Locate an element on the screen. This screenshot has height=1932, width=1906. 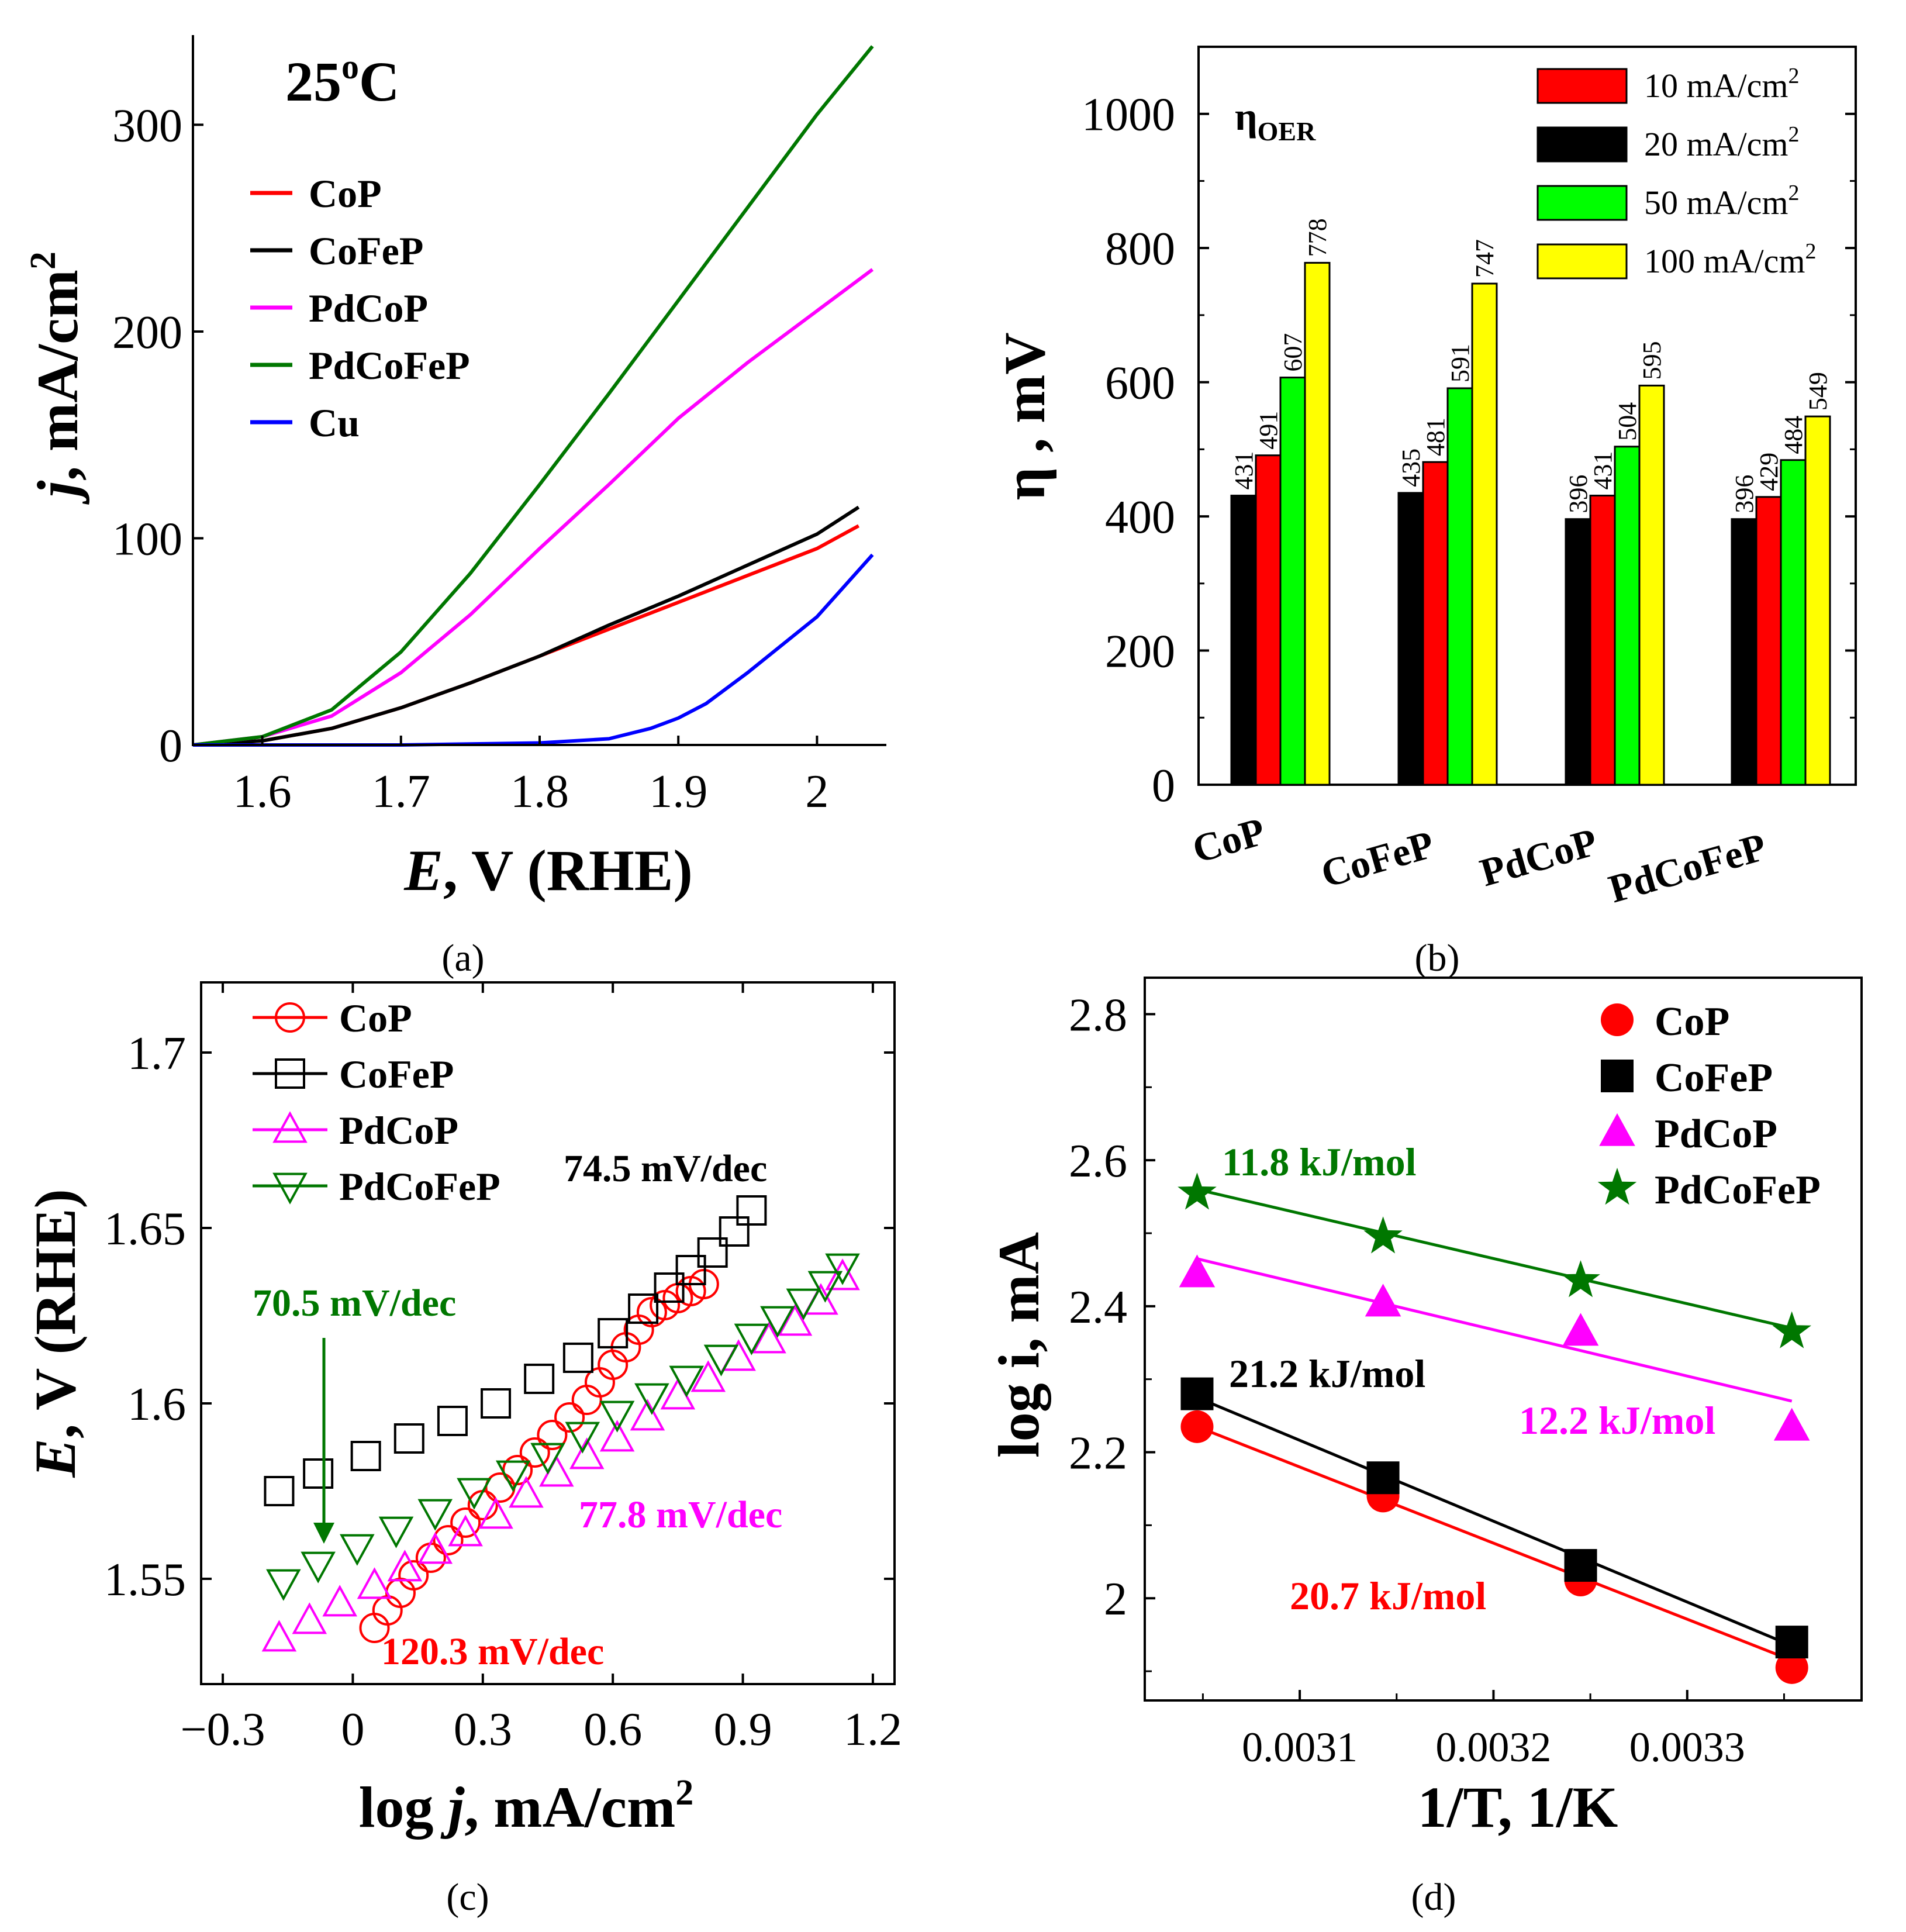
panel-a-x-ticks: 1.6 1.7 1.8 1.9 2 is located at coordinates (530, 776).